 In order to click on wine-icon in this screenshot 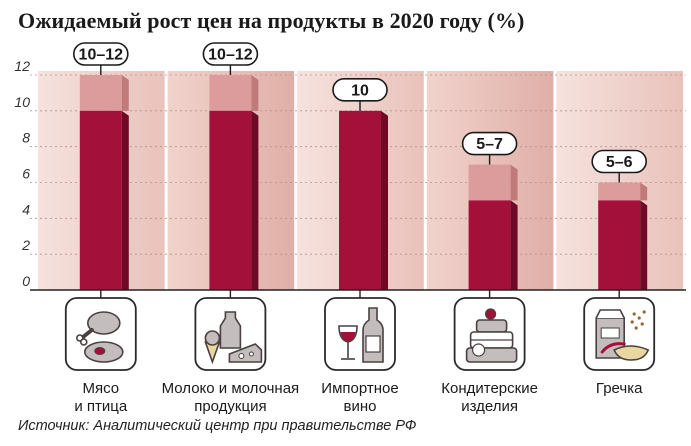, I will do `click(361, 335)`.